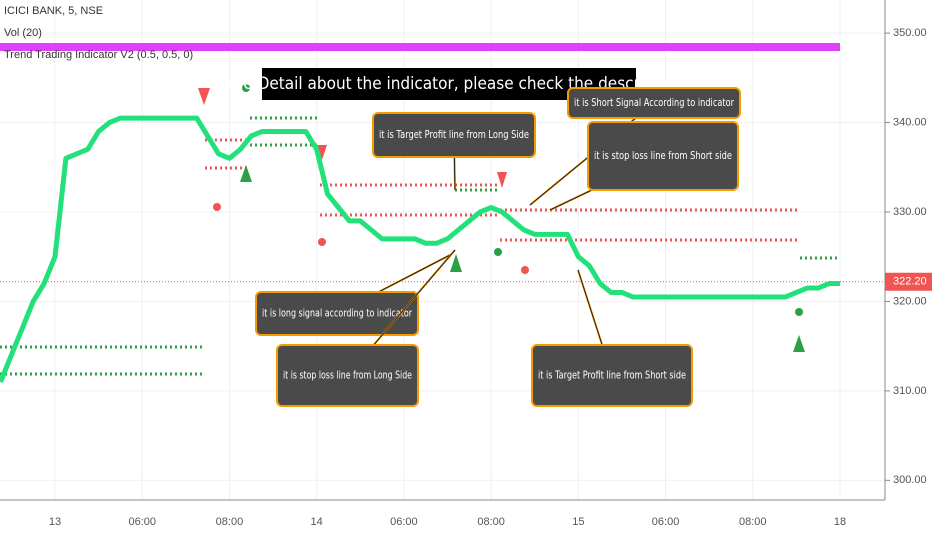  I want to click on legend-item: Trend Trading Indicator V2 (0.5, 0.5, 0), so click(98, 55).